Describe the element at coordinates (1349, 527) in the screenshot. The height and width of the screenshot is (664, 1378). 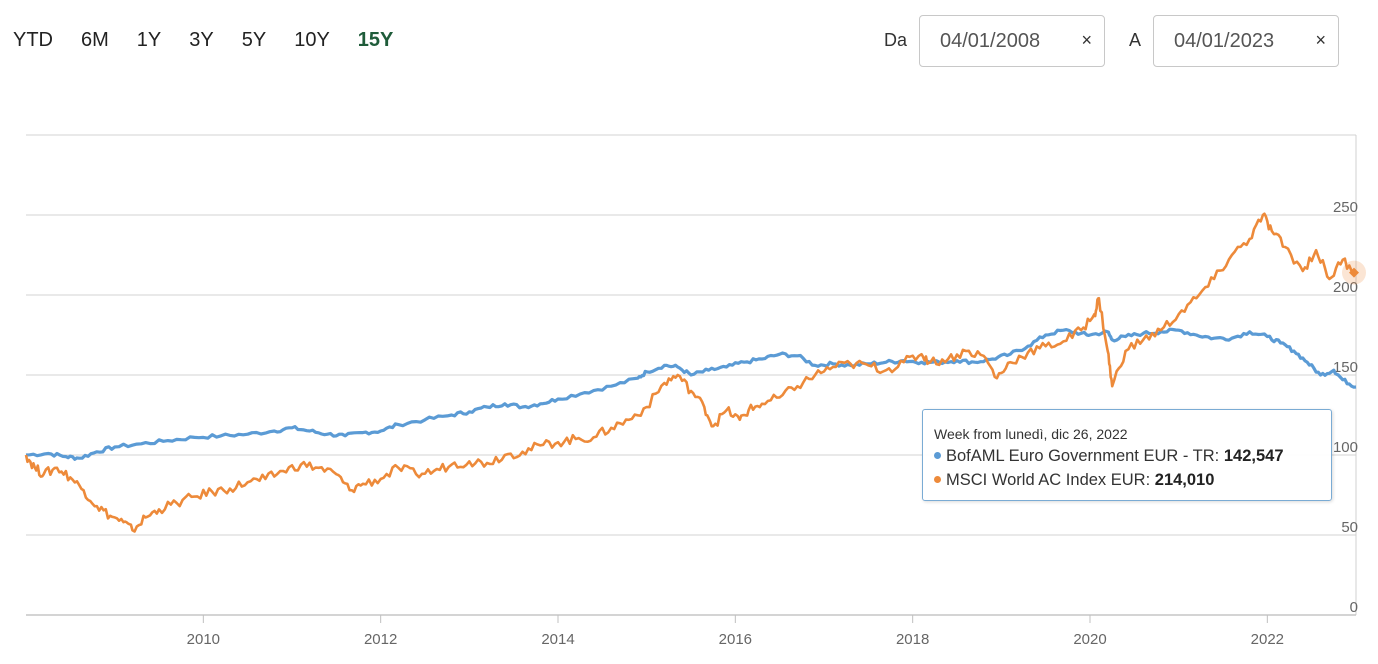
I see `y-tick-label-50: 50` at that location.